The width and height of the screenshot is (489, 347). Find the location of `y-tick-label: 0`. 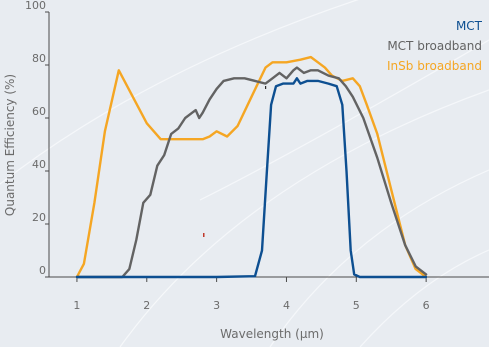

y-tick-label: 0 is located at coordinates (42, 270).